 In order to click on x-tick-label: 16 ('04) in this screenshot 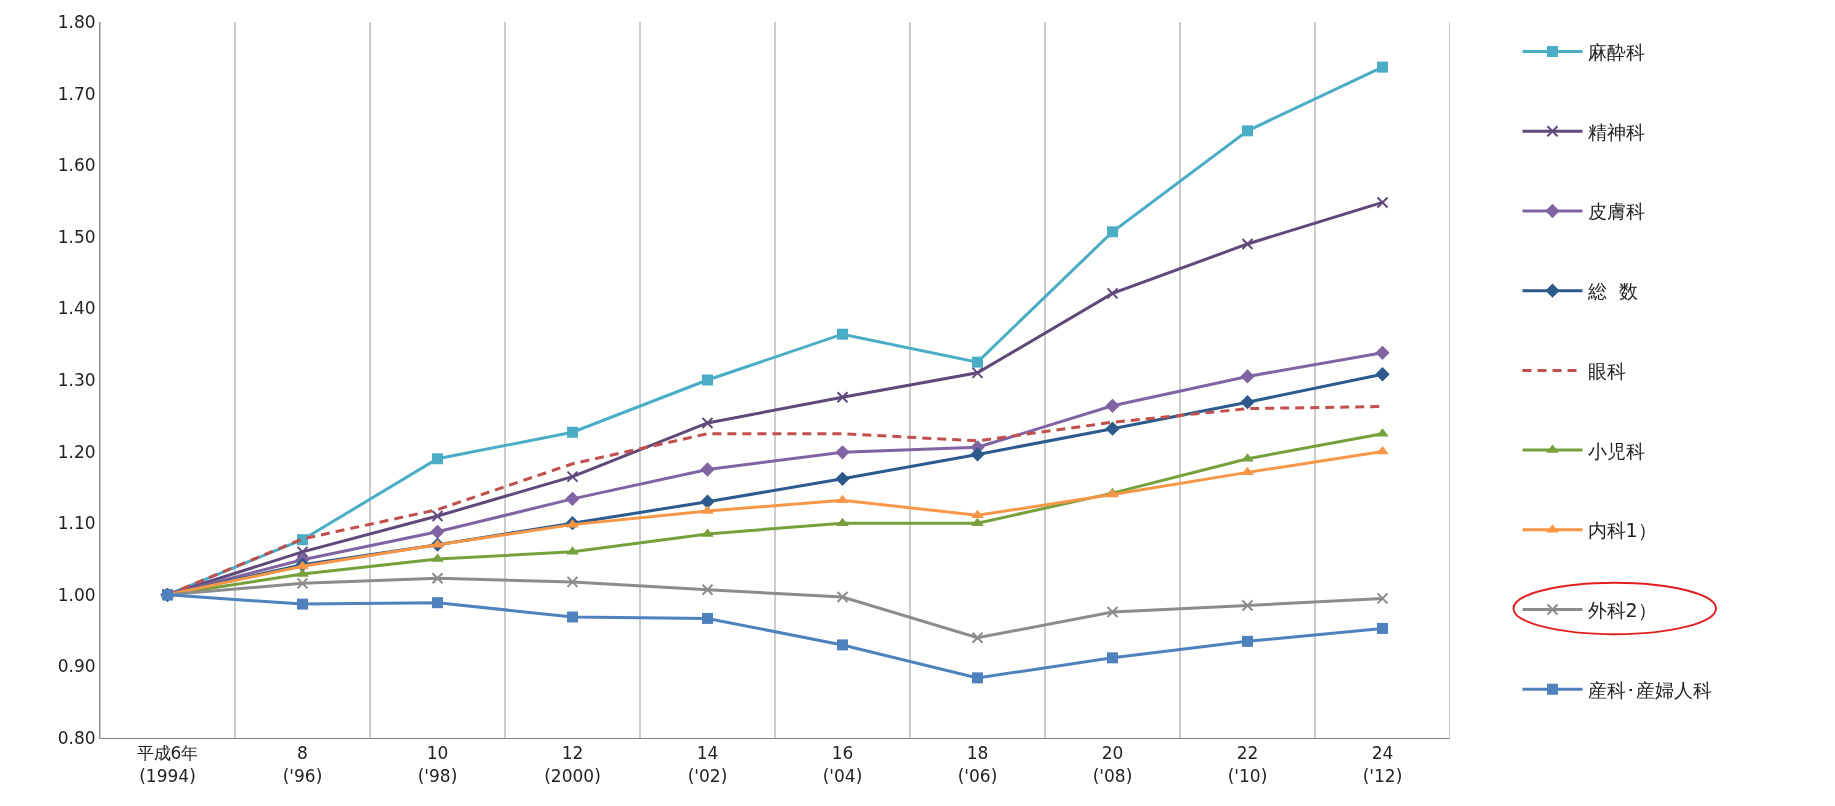, I will do `click(842, 764)`.